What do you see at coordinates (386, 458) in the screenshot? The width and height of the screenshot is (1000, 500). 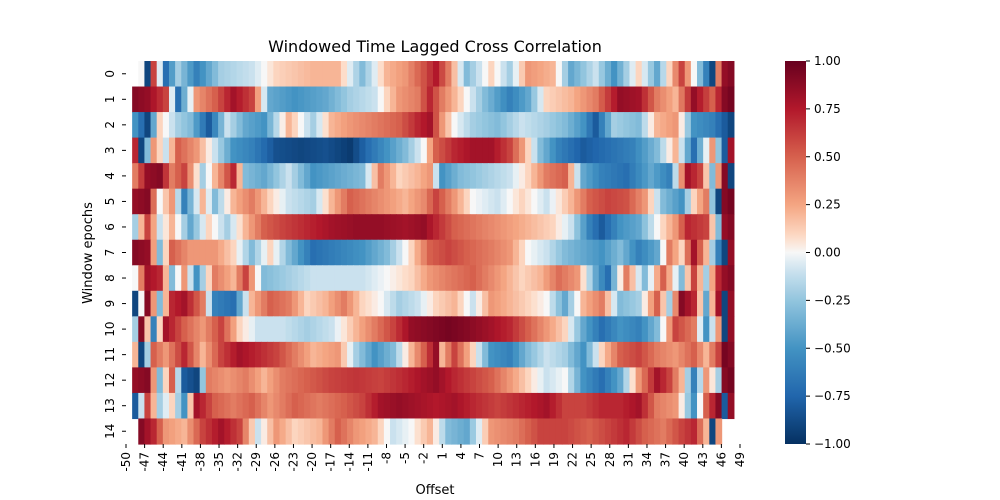 I see `x-tick-label: -8` at bounding box center [386, 458].